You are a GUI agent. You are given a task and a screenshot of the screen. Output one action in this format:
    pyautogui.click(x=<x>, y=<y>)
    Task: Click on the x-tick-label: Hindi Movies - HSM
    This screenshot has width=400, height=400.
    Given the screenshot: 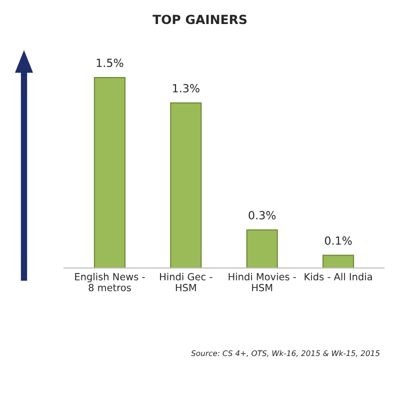 What is the action you would take?
    pyautogui.click(x=262, y=282)
    